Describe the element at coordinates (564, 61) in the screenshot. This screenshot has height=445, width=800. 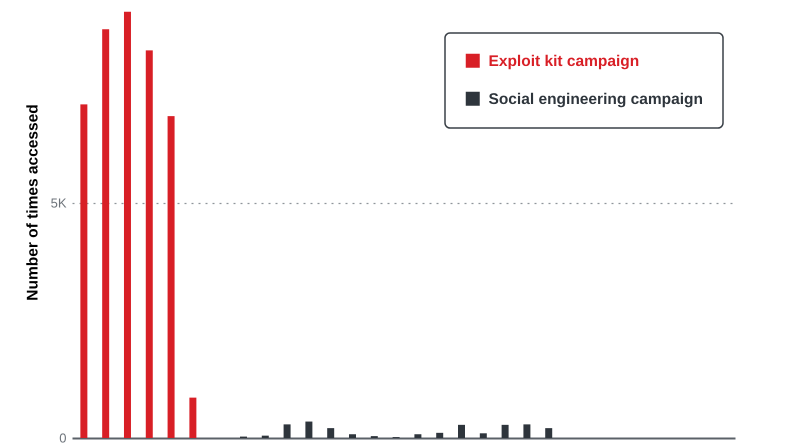
I see `legend-label: Exploit kit campaign` at that location.